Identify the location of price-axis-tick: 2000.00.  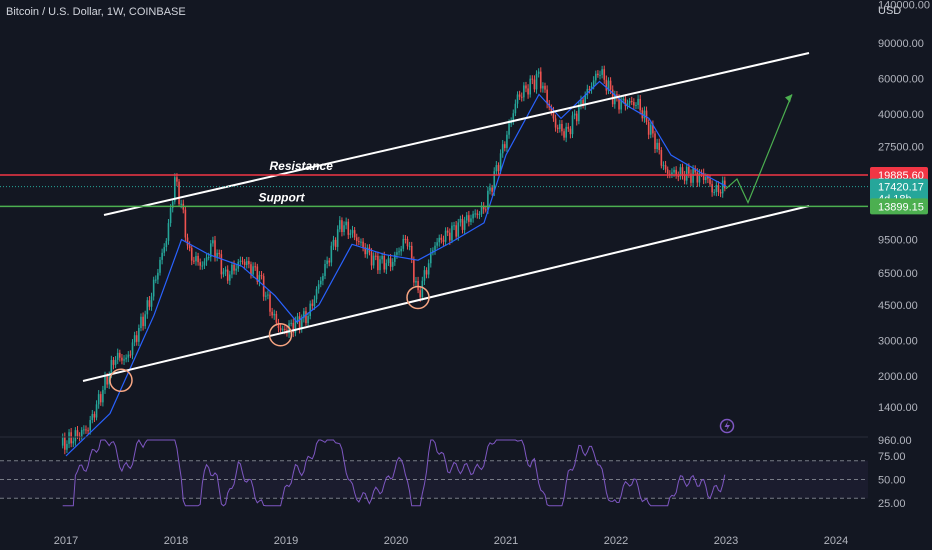
(898, 377).